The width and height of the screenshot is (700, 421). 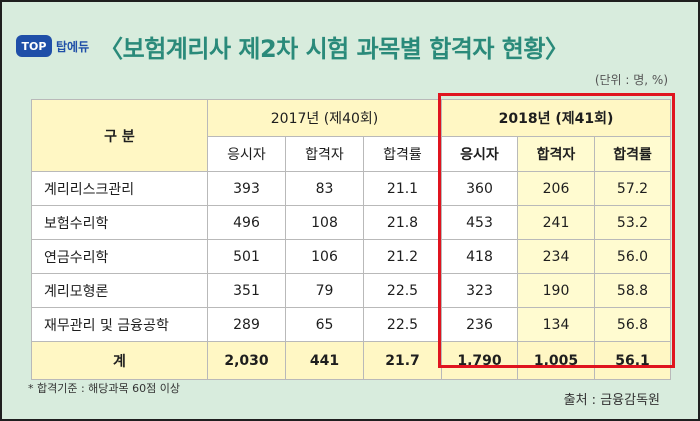 I want to click on value-cell: 21.8, so click(x=402, y=222).